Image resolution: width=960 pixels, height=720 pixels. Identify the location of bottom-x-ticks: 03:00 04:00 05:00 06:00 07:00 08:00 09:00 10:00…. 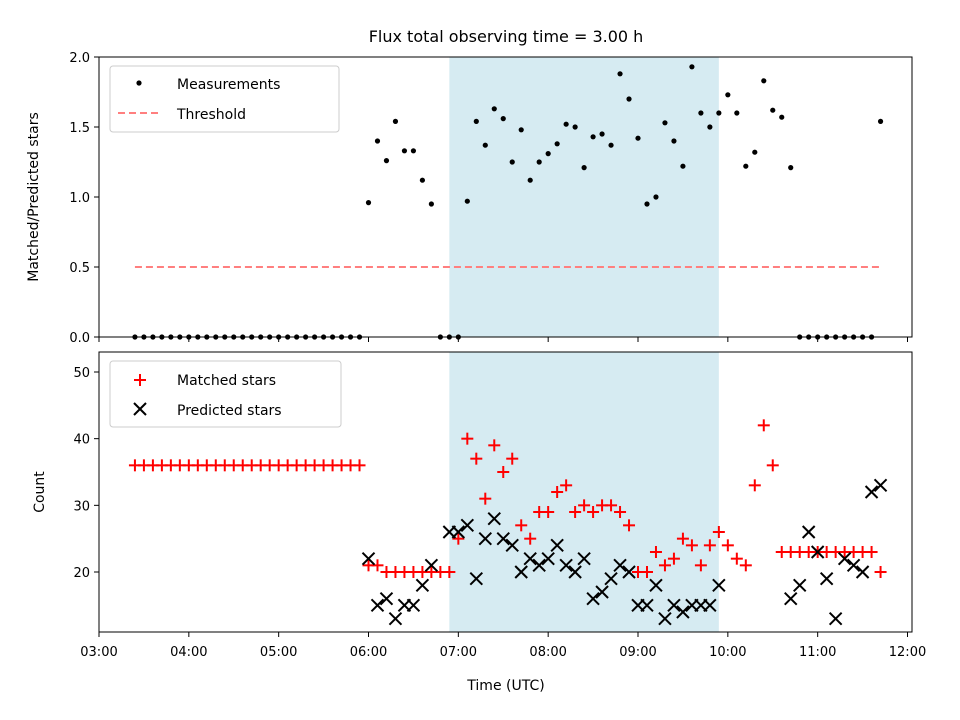
(503, 646).